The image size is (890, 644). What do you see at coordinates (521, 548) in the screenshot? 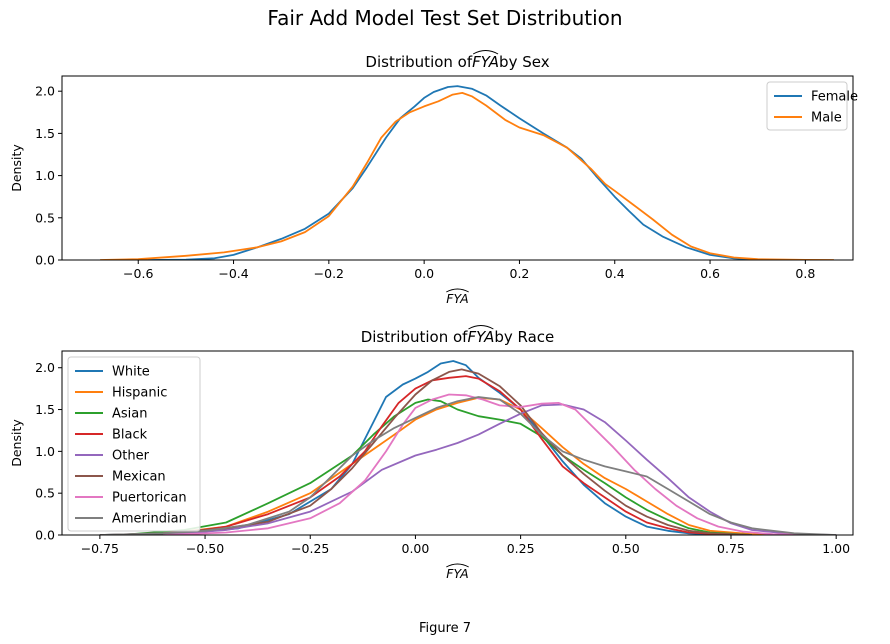
I see `x-tick-label: 0.25` at bounding box center [521, 548].